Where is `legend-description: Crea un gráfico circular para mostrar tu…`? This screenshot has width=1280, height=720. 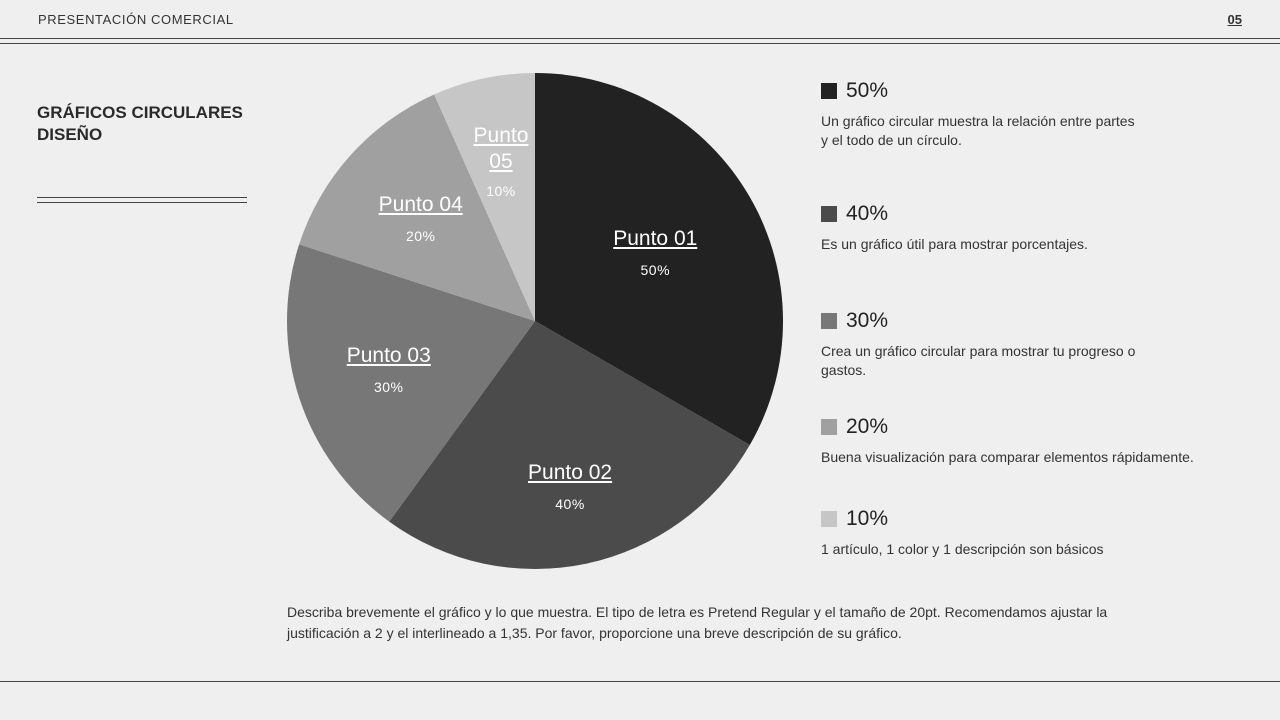
legend-description: Crea un gráfico circular para mostrar tu… is located at coordinates (978, 360).